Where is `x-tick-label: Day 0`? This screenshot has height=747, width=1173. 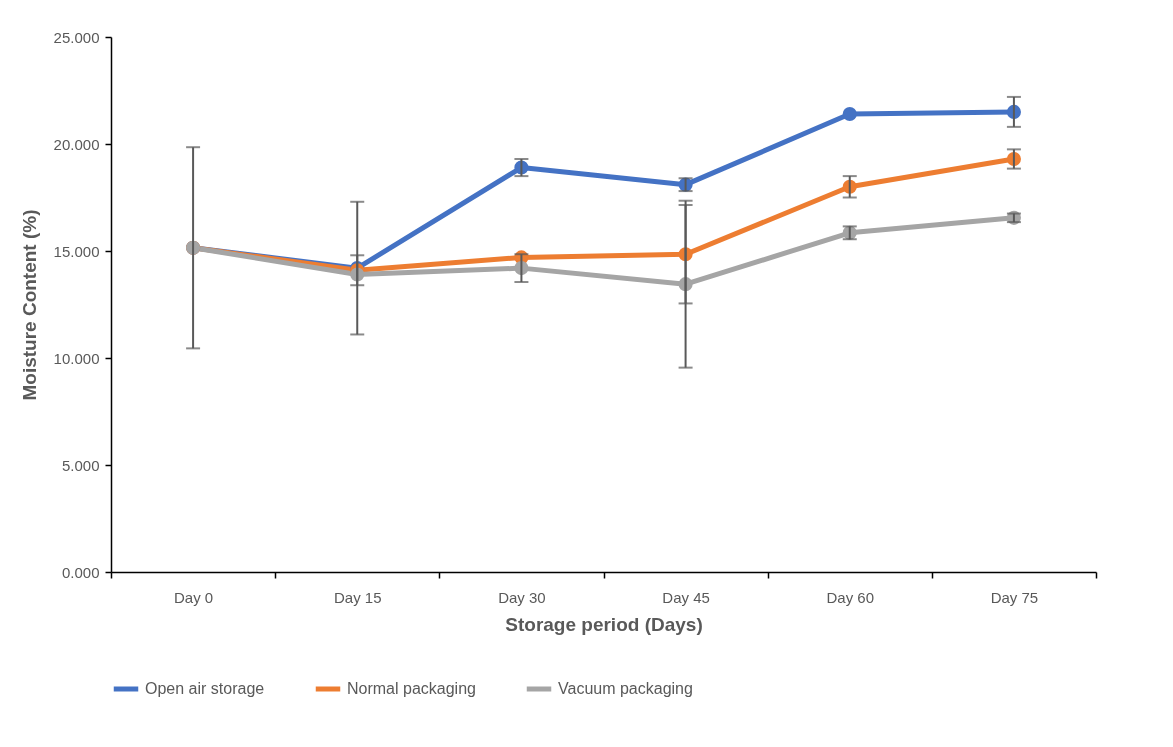 x-tick-label: Day 0 is located at coordinates (193, 597).